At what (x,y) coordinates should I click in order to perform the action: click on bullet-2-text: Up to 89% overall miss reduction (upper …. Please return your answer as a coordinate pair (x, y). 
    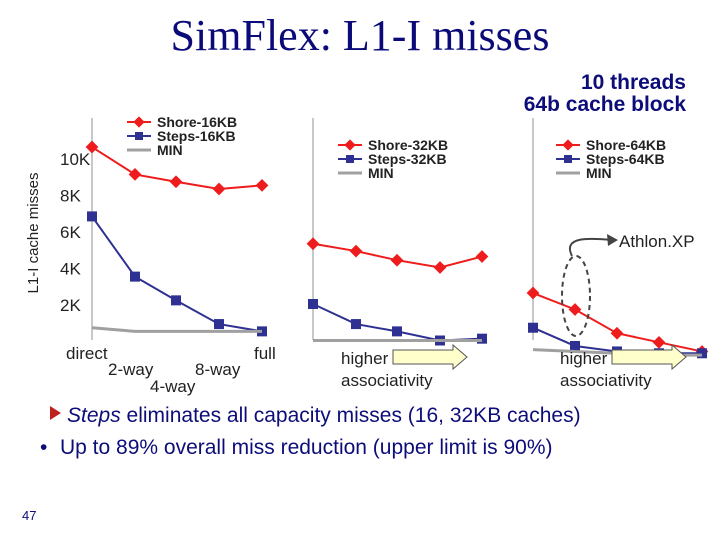
    Looking at the image, I should click on (306, 447).